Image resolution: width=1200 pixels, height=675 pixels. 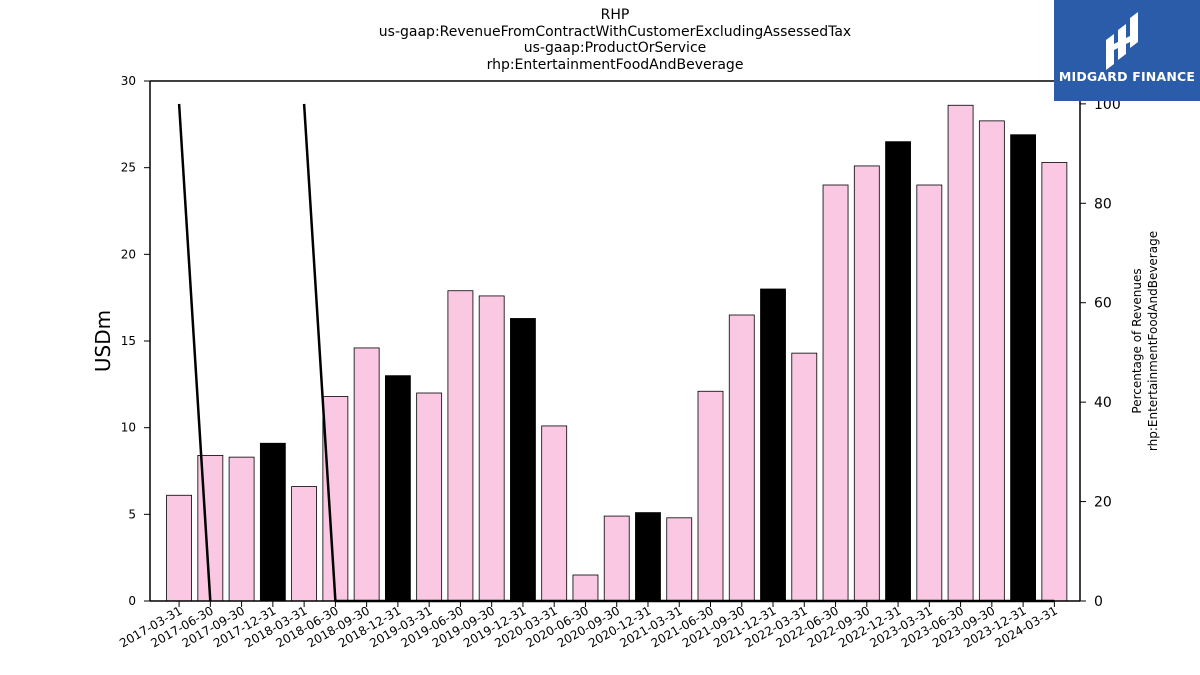 What do you see at coordinates (1098, 602) in the screenshot?
I see `y-tick-label-right-0: 0` at bounding box center [1098, 602].